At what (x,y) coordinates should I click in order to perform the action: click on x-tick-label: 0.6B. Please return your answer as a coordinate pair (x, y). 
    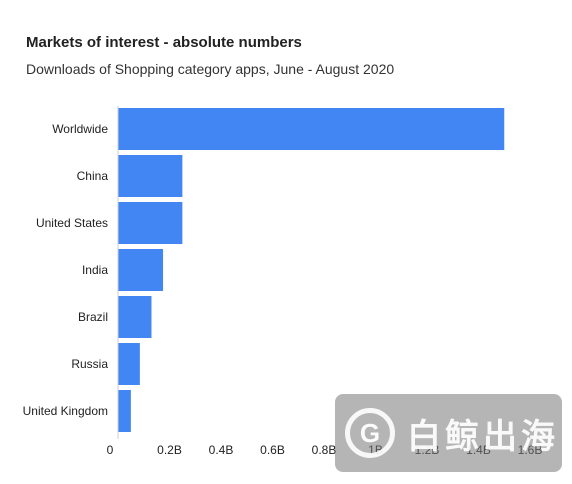
    Looking at the image, I should click on (272, 450).